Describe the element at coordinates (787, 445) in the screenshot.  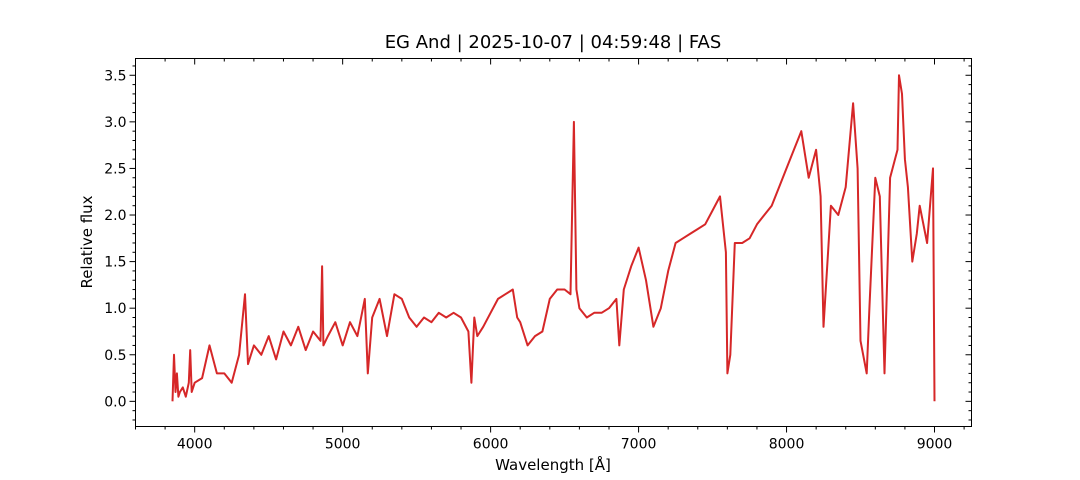
I see `x-tick-label: 8000` at that location.